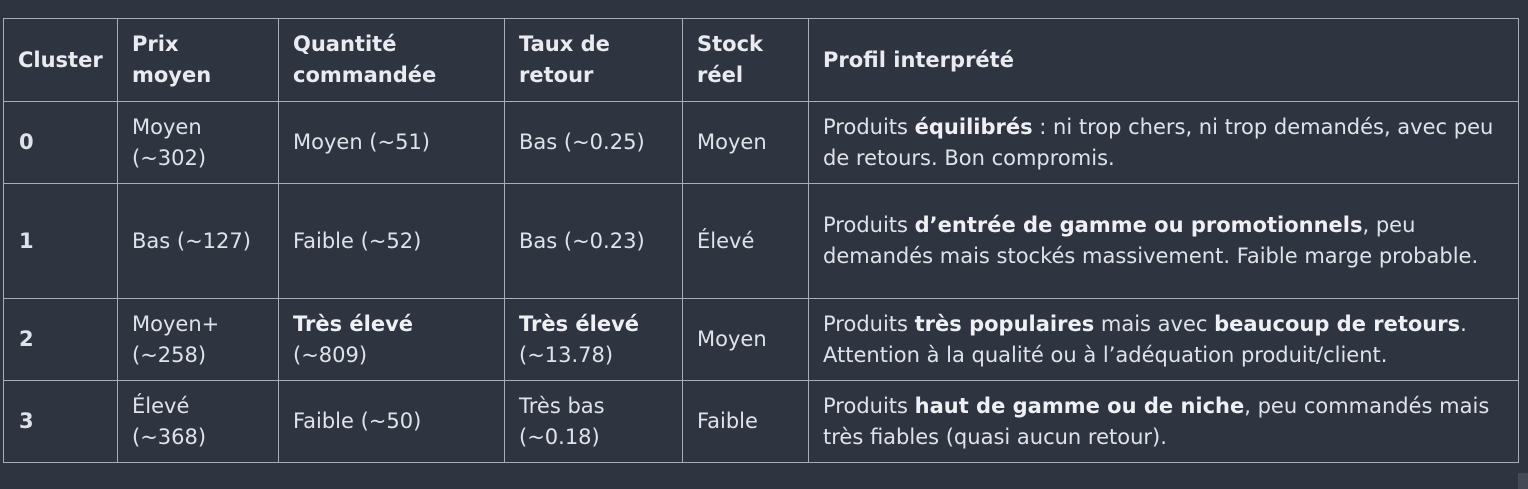 Image resolution: width=1528 pixels, height=489 pixels. Describe the element at coordinates (745, 60) in the screenshot. I see `header-stock-reel: Stock réel` at that location.